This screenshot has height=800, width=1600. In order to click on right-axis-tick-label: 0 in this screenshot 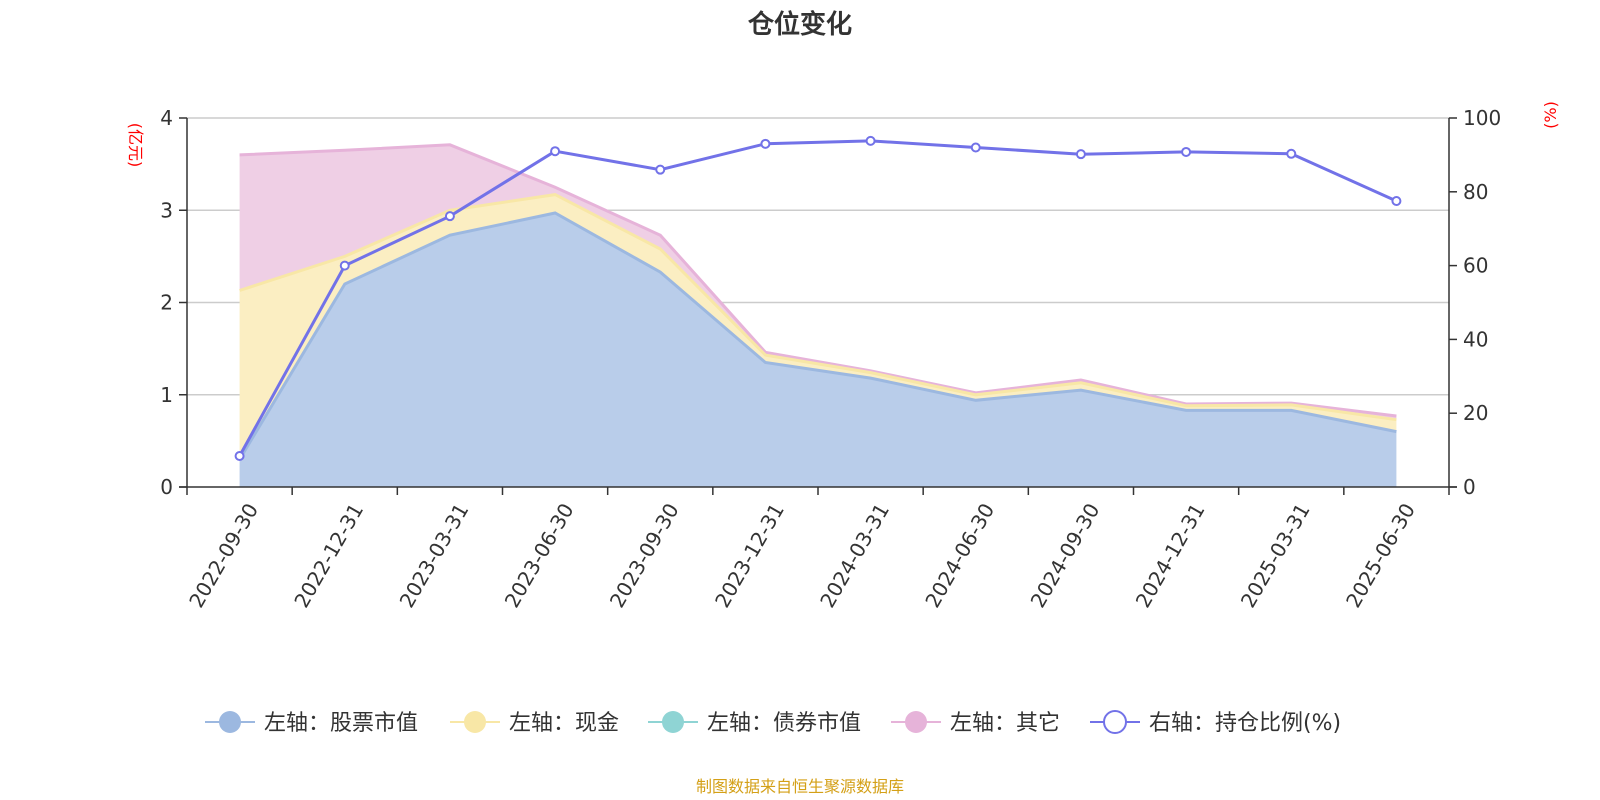, I will do `click(1469, 487)`.